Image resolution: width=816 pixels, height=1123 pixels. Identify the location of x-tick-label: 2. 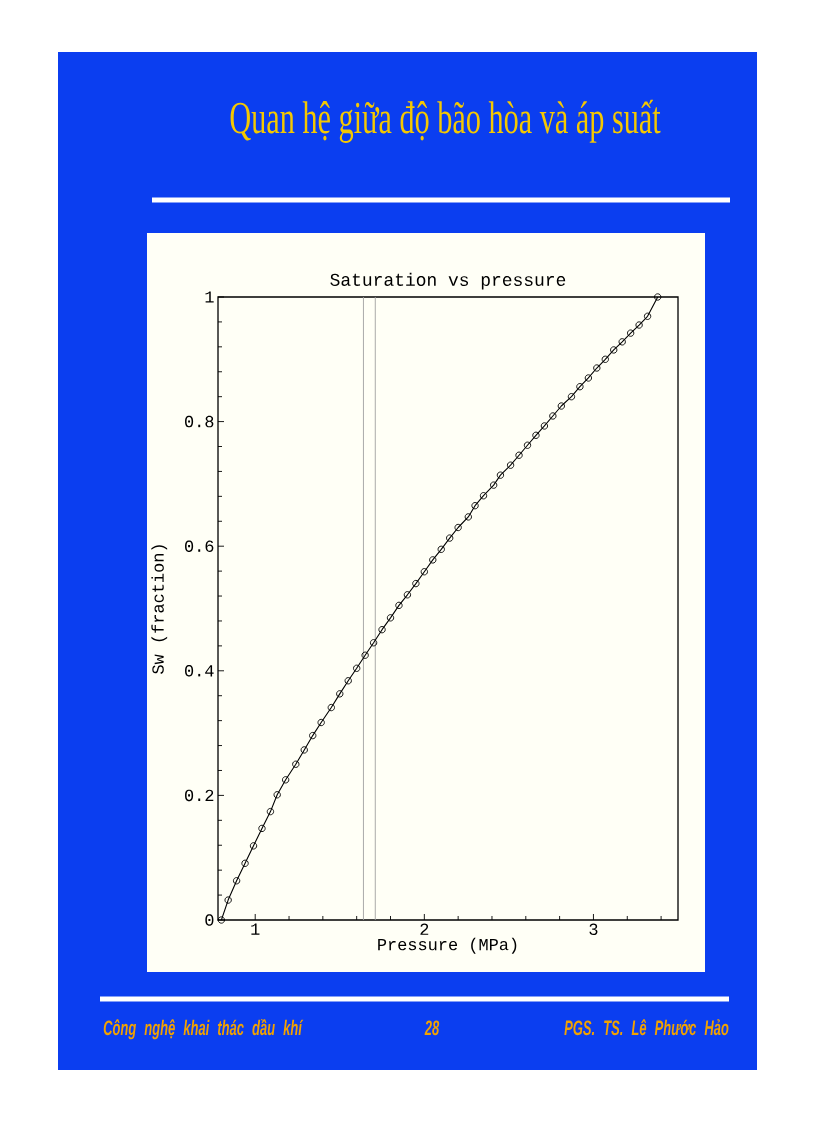
(424, 929).